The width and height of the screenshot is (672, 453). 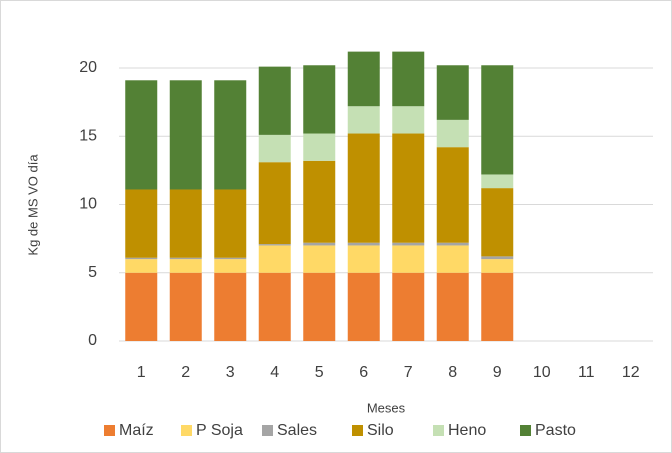 What do you see at coordinates (467, 430) in the screenshot?
I see `legend-label: Heno` at bounding box center [467, 430].